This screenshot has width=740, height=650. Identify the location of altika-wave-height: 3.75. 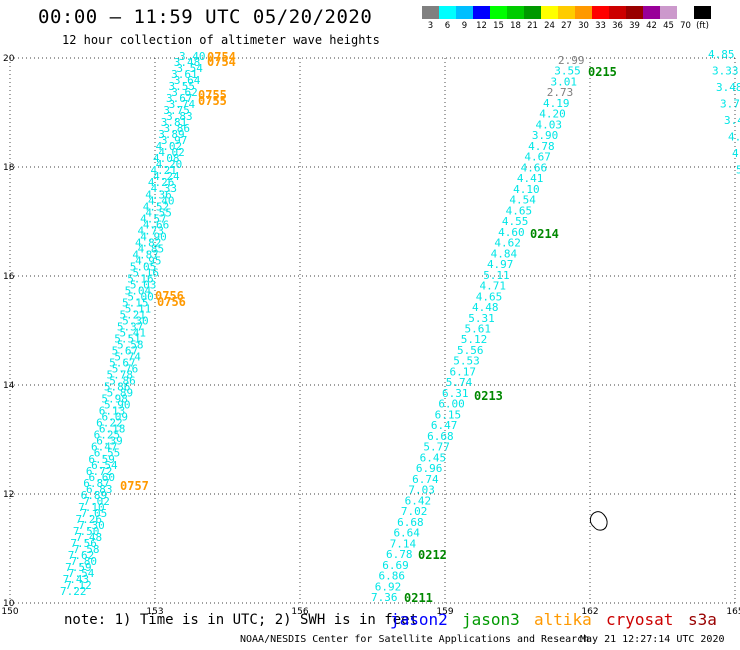
(176, 110).